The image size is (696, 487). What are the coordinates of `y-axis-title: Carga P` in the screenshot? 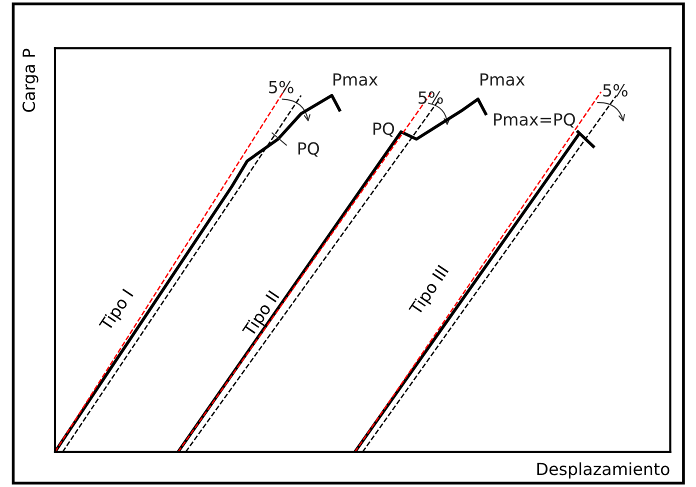 It's located at (30, 80).